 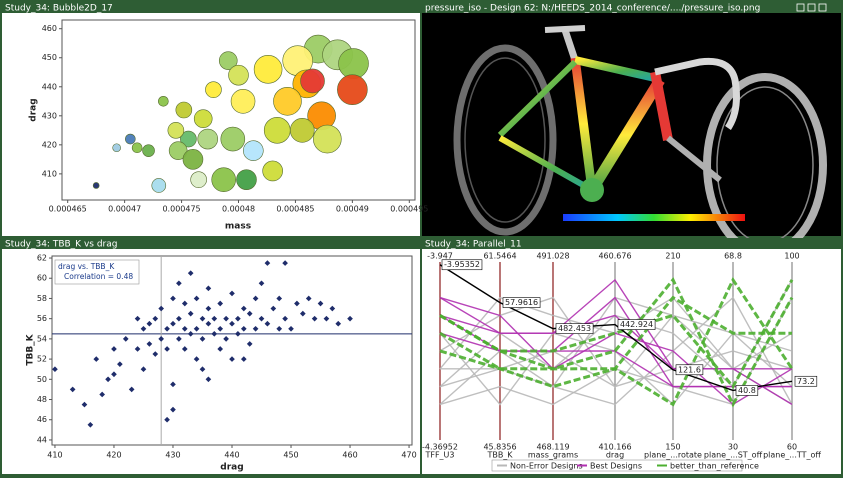 I want to click on y-tick-label: 46, so click(x=42, y=419).